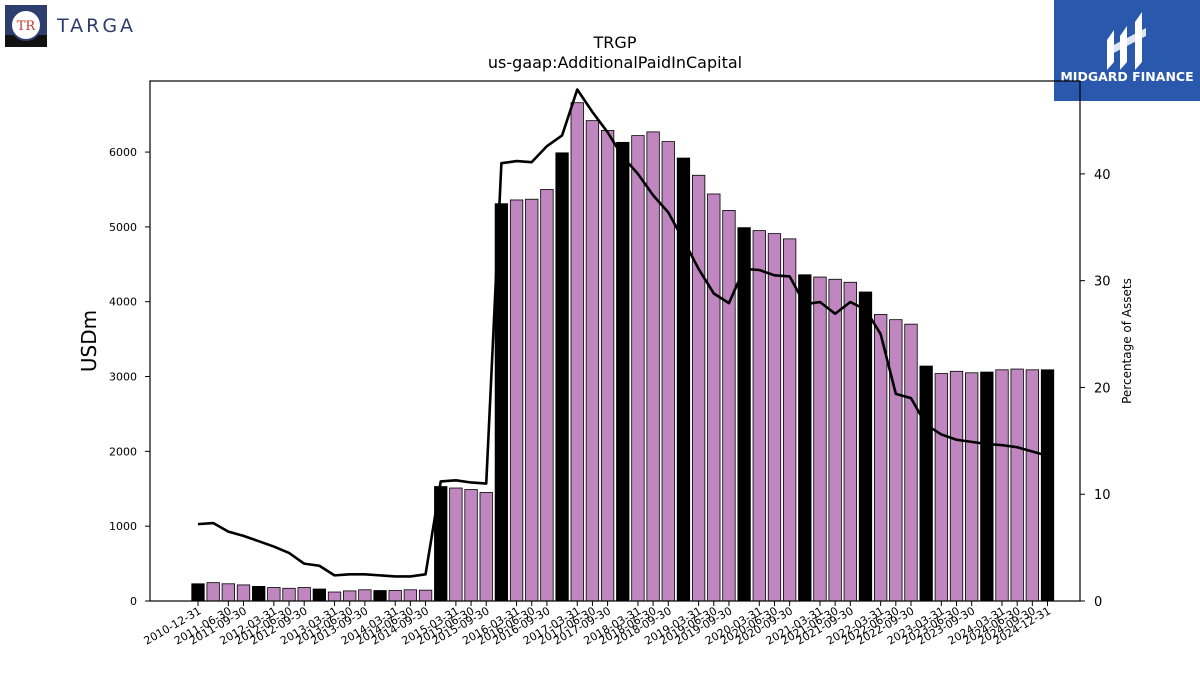 The width and height of the screenshot is (1200, 675). I want to click on targa-logo-mark: TR, so click(27, 26).